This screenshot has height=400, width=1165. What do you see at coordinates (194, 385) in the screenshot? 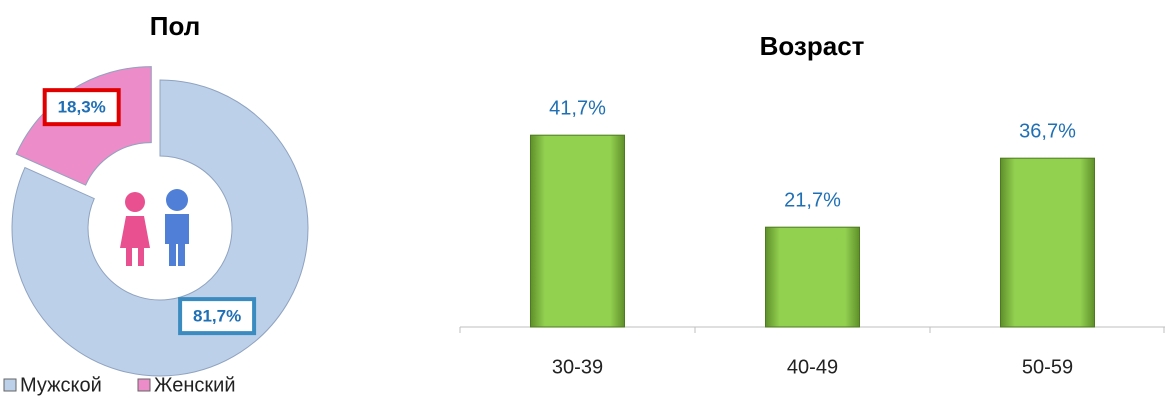
I see `legend-label: Женский` at bounding box center [194, 385].